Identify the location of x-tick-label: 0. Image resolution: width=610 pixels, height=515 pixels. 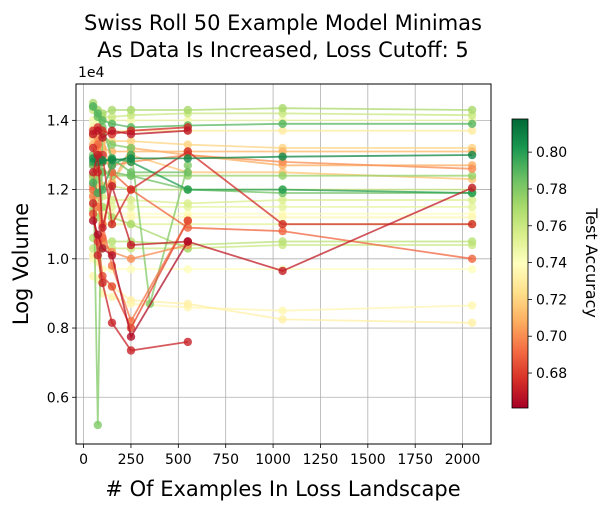
(83, 460).